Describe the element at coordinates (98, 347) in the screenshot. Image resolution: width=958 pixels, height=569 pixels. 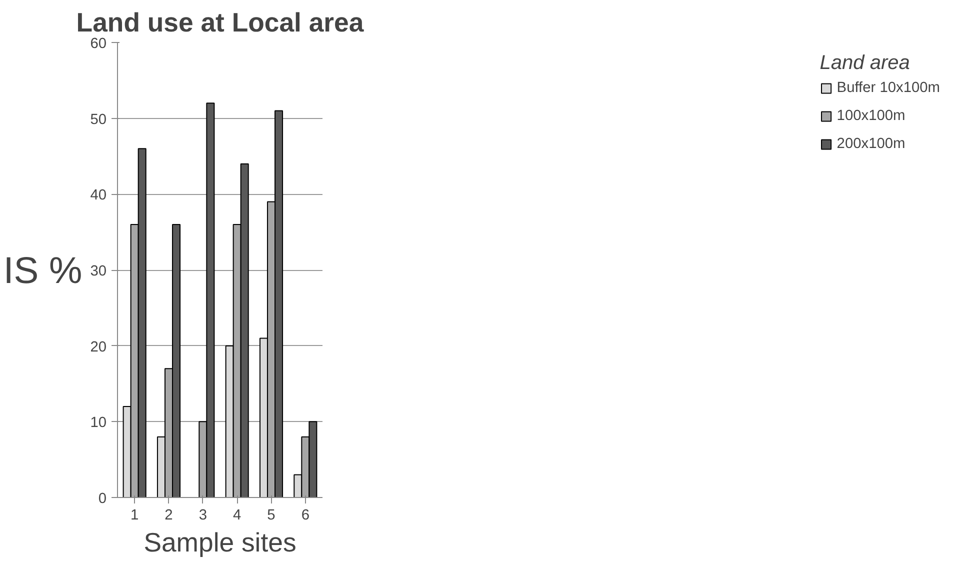
I see `y-tick-label: 20` at that location.